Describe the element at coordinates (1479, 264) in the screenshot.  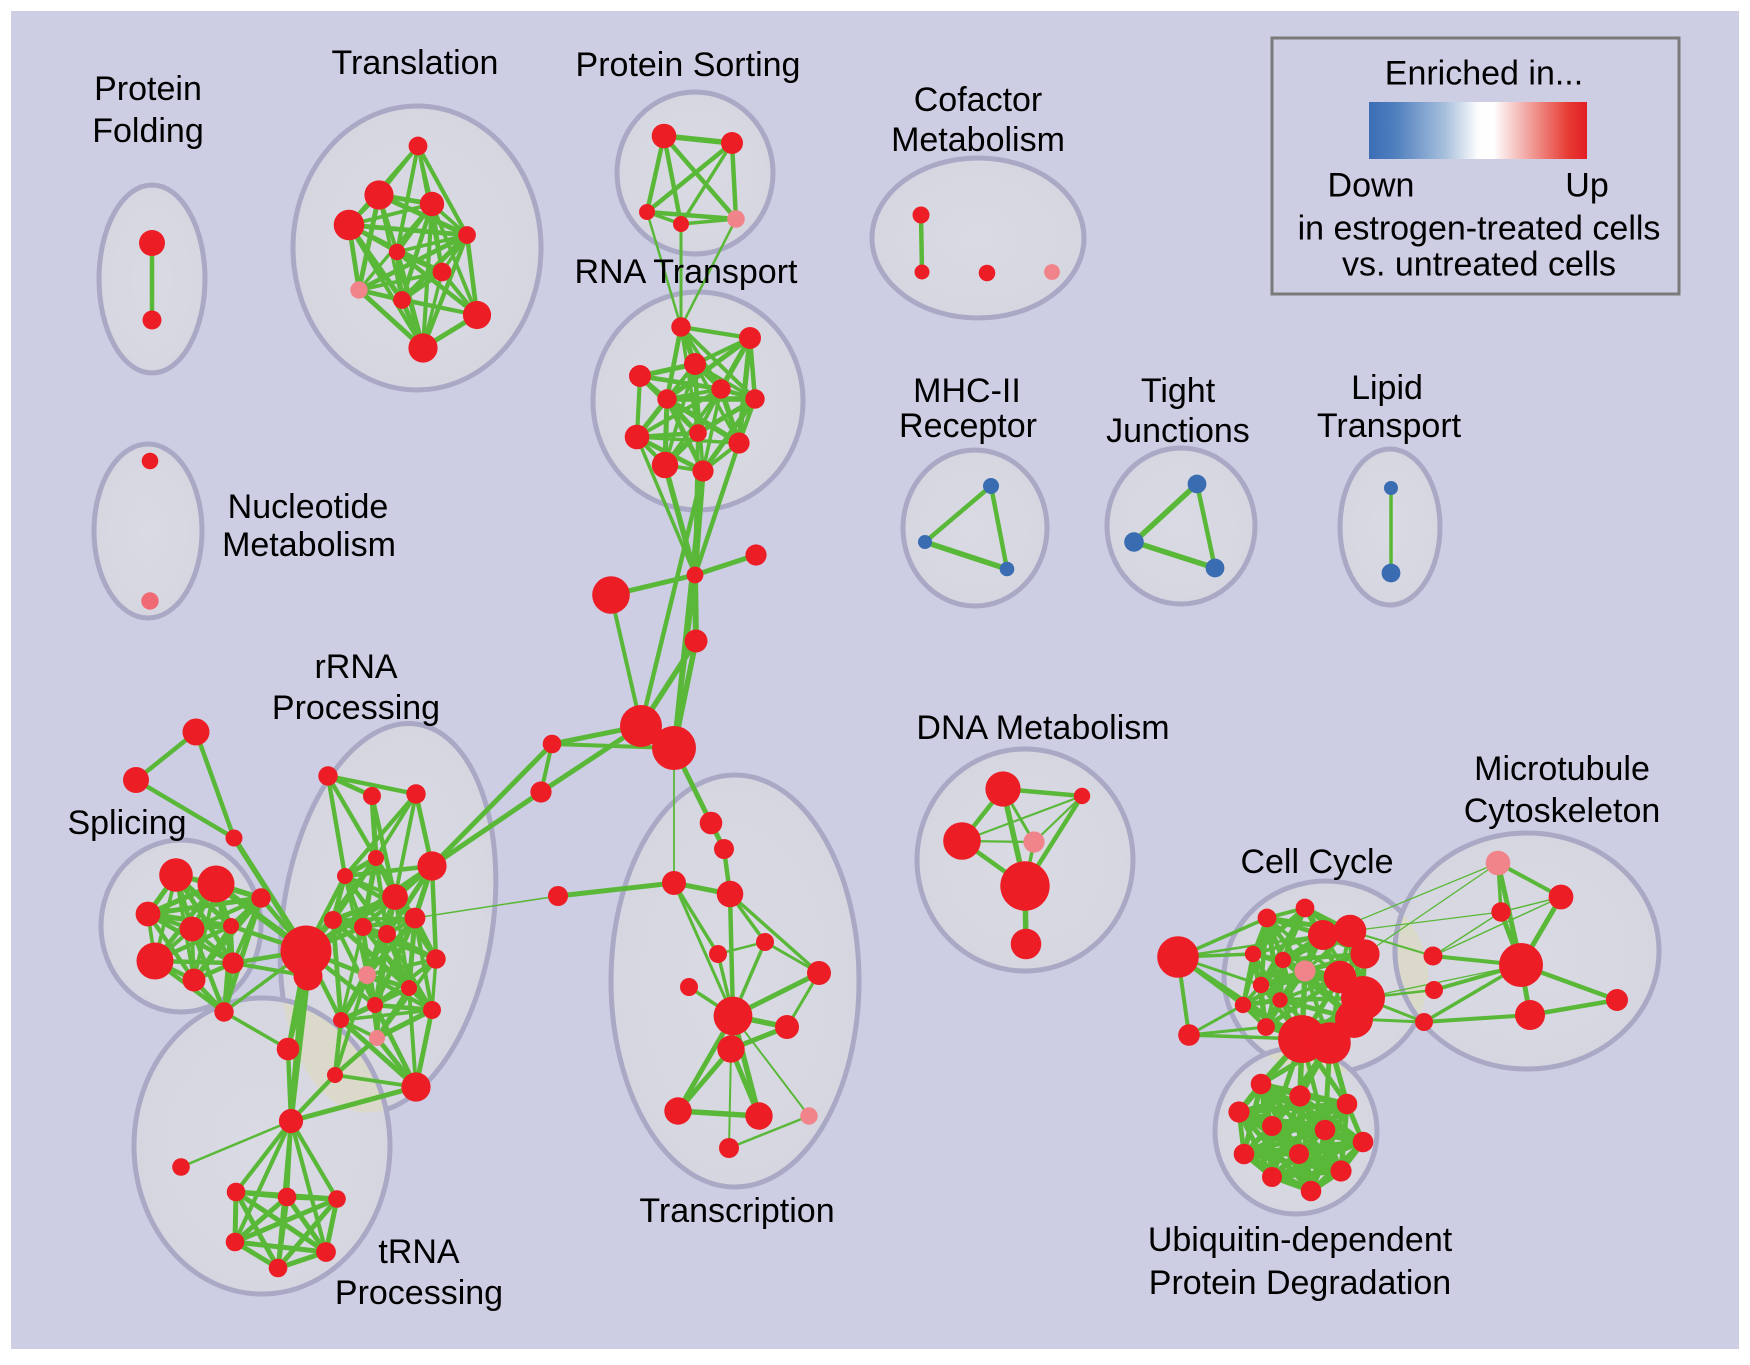
I see `svg-text: vs. untreated cells` at that location.